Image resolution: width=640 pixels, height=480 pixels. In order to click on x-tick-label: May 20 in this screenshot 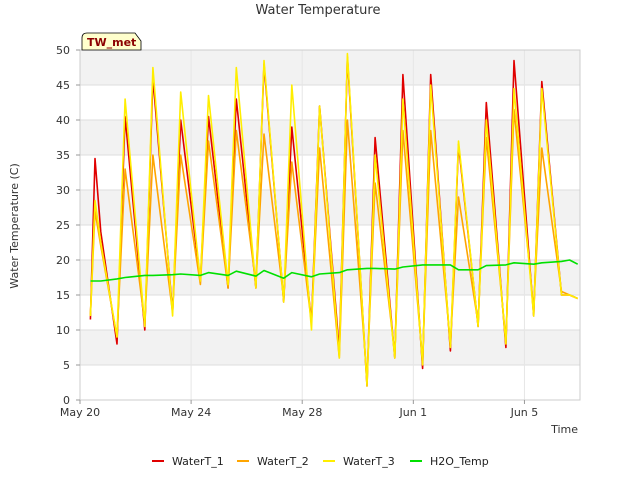, I will do `click(80, 412)`.